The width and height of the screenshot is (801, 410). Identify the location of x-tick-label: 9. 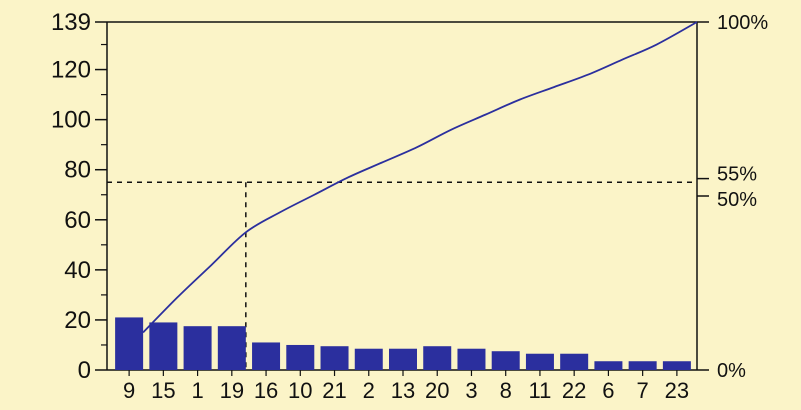
(129, 390).